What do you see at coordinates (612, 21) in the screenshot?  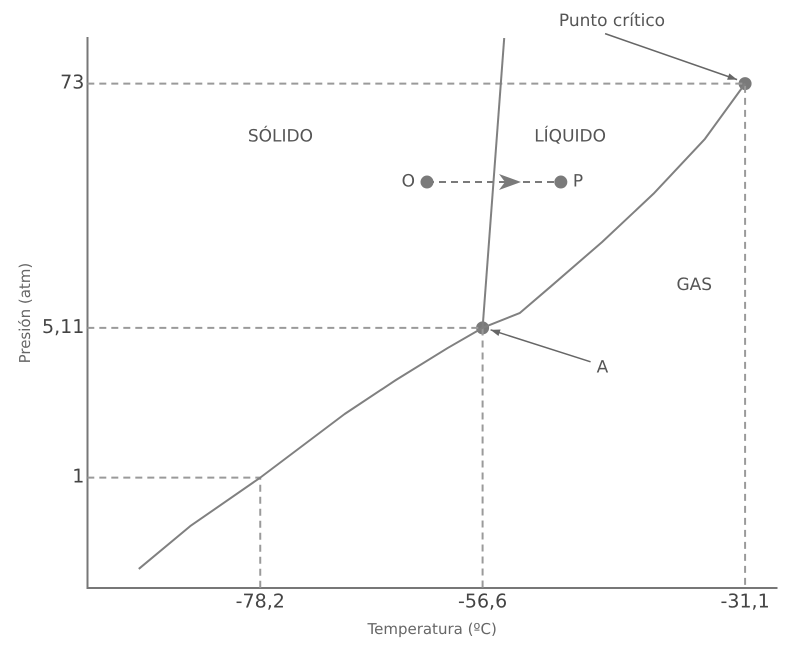 I see `annotation: Punto crítico` at bounding box center [612, 21].